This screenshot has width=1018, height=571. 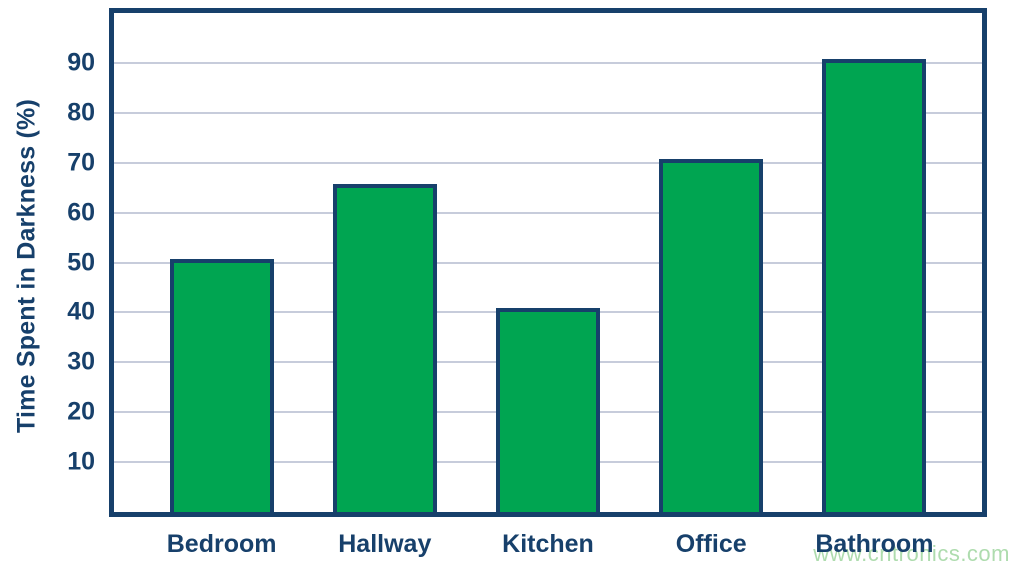 I want to click on bar-bedroom, so click(x=221, y=385).